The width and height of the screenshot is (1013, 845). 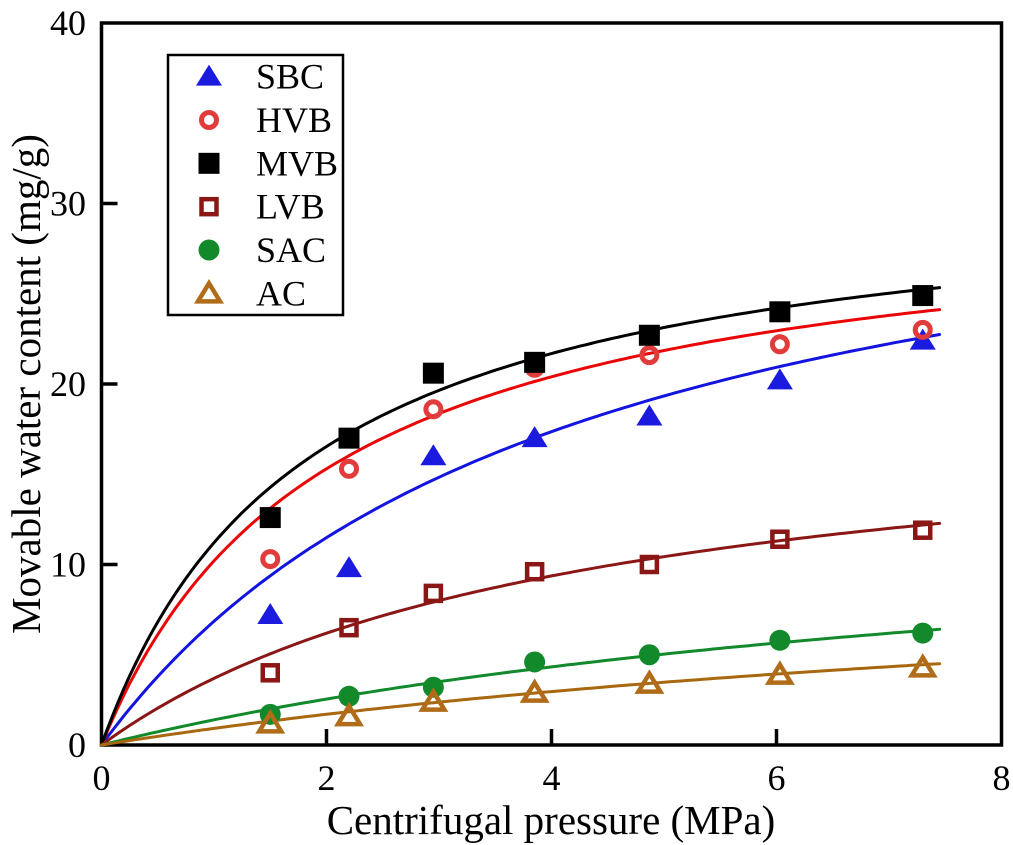 What do you see at coordinates (68, 565) in the screenshot?
I see `y-tick-label: 10` at bounding box center [68, 565].